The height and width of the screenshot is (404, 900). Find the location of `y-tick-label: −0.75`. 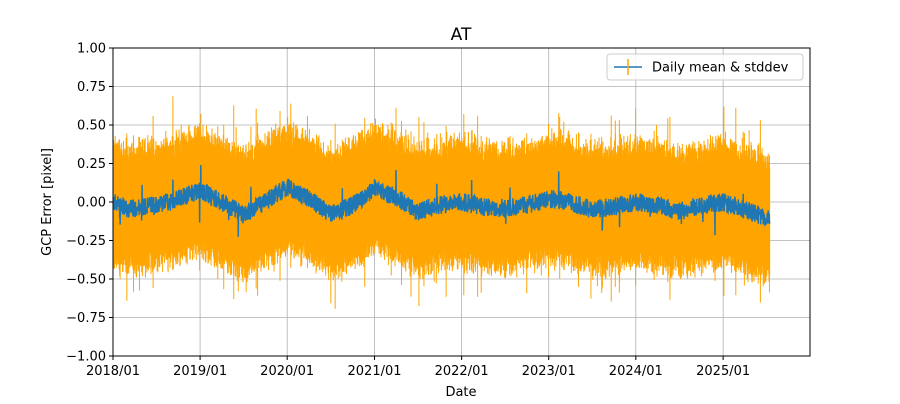

y-tick-label: −0.75 is located at coordinates (86, 318).